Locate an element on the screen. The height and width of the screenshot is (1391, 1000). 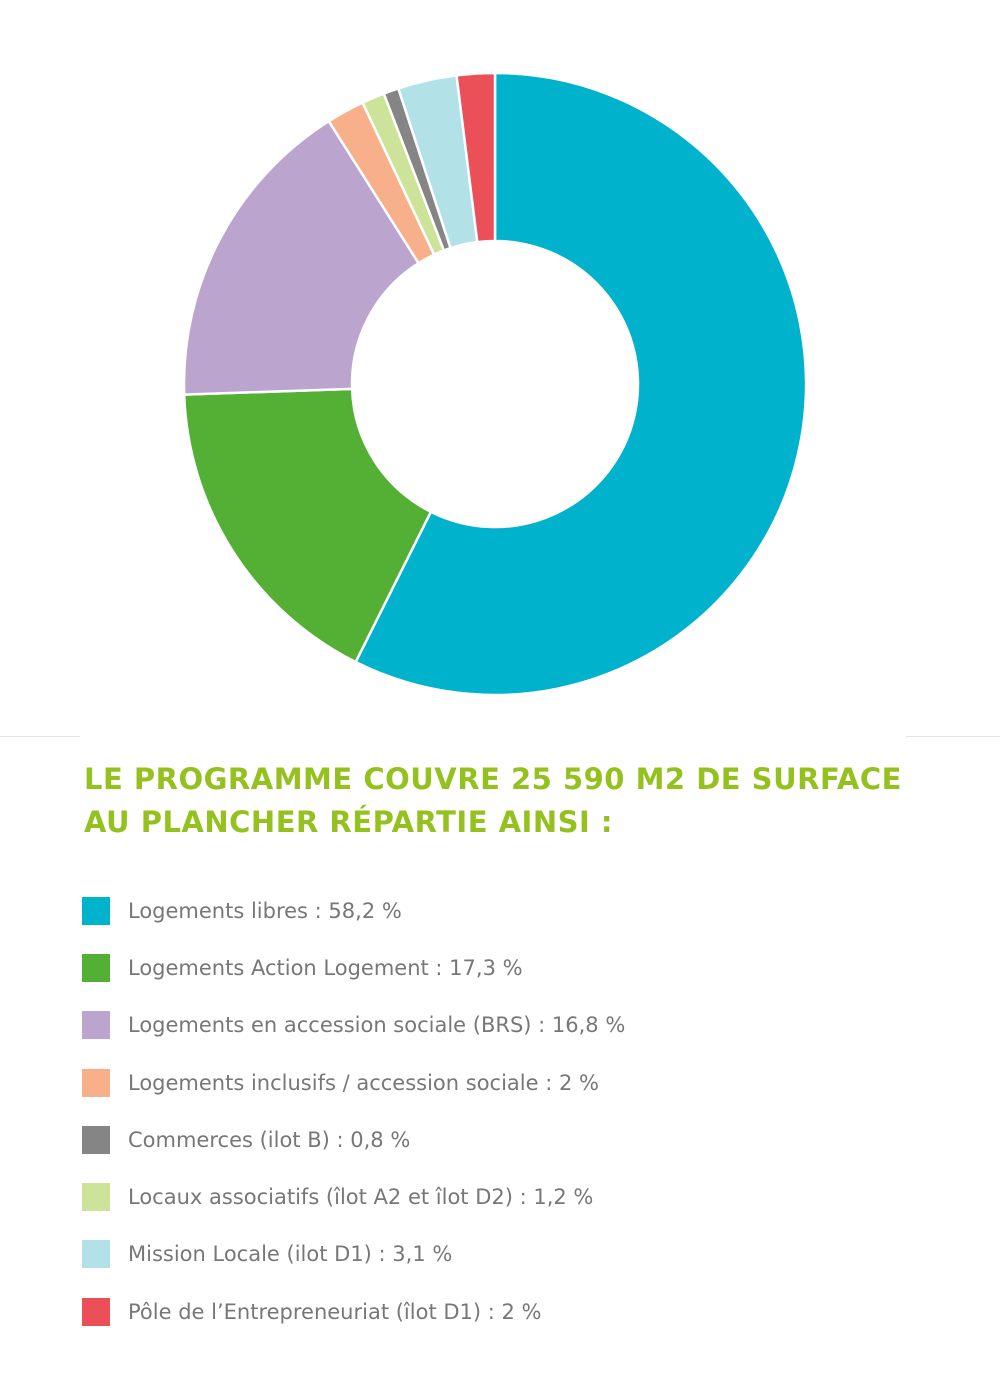
divider-left is located at coordinates (40, 736).